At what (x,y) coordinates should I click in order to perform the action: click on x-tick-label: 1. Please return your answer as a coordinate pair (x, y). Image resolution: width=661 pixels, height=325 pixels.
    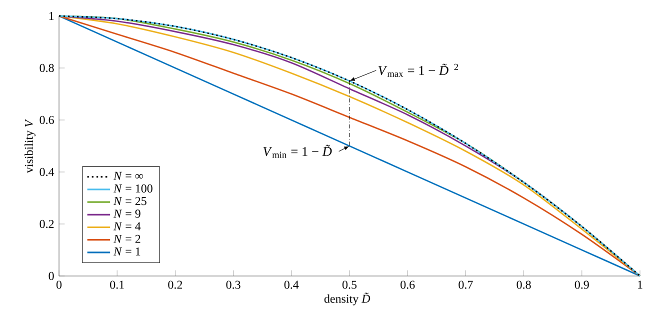
    Looking at the image, I should click on (640, 284).